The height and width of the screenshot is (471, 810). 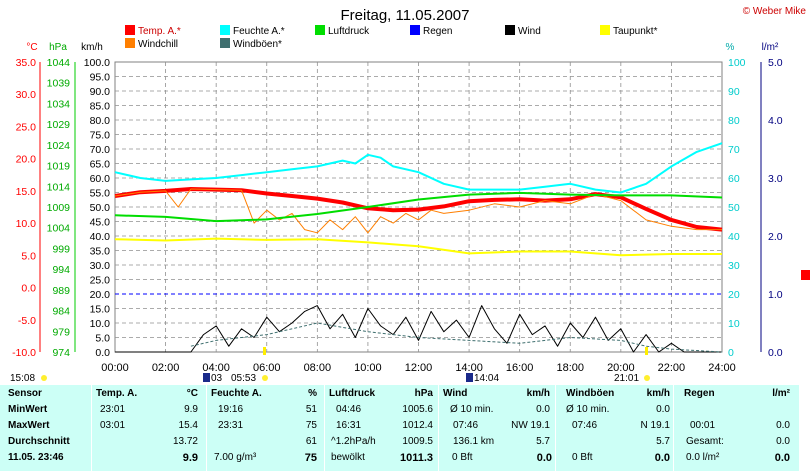 I want to click on table-cell: 04:46, so click(x=349, y=409).